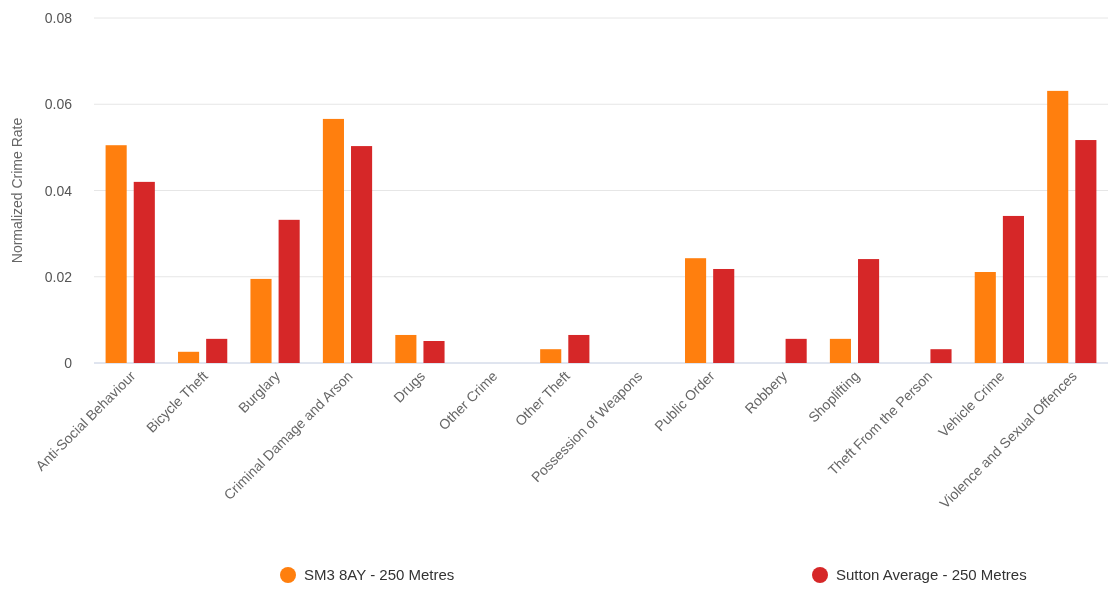 The height and width of the screenshot is (593, 1108). What do you see at coordinates (58, 18) in the screenshot?
I see `y-tick-label: 0.08` at bounding box center [58, 18].